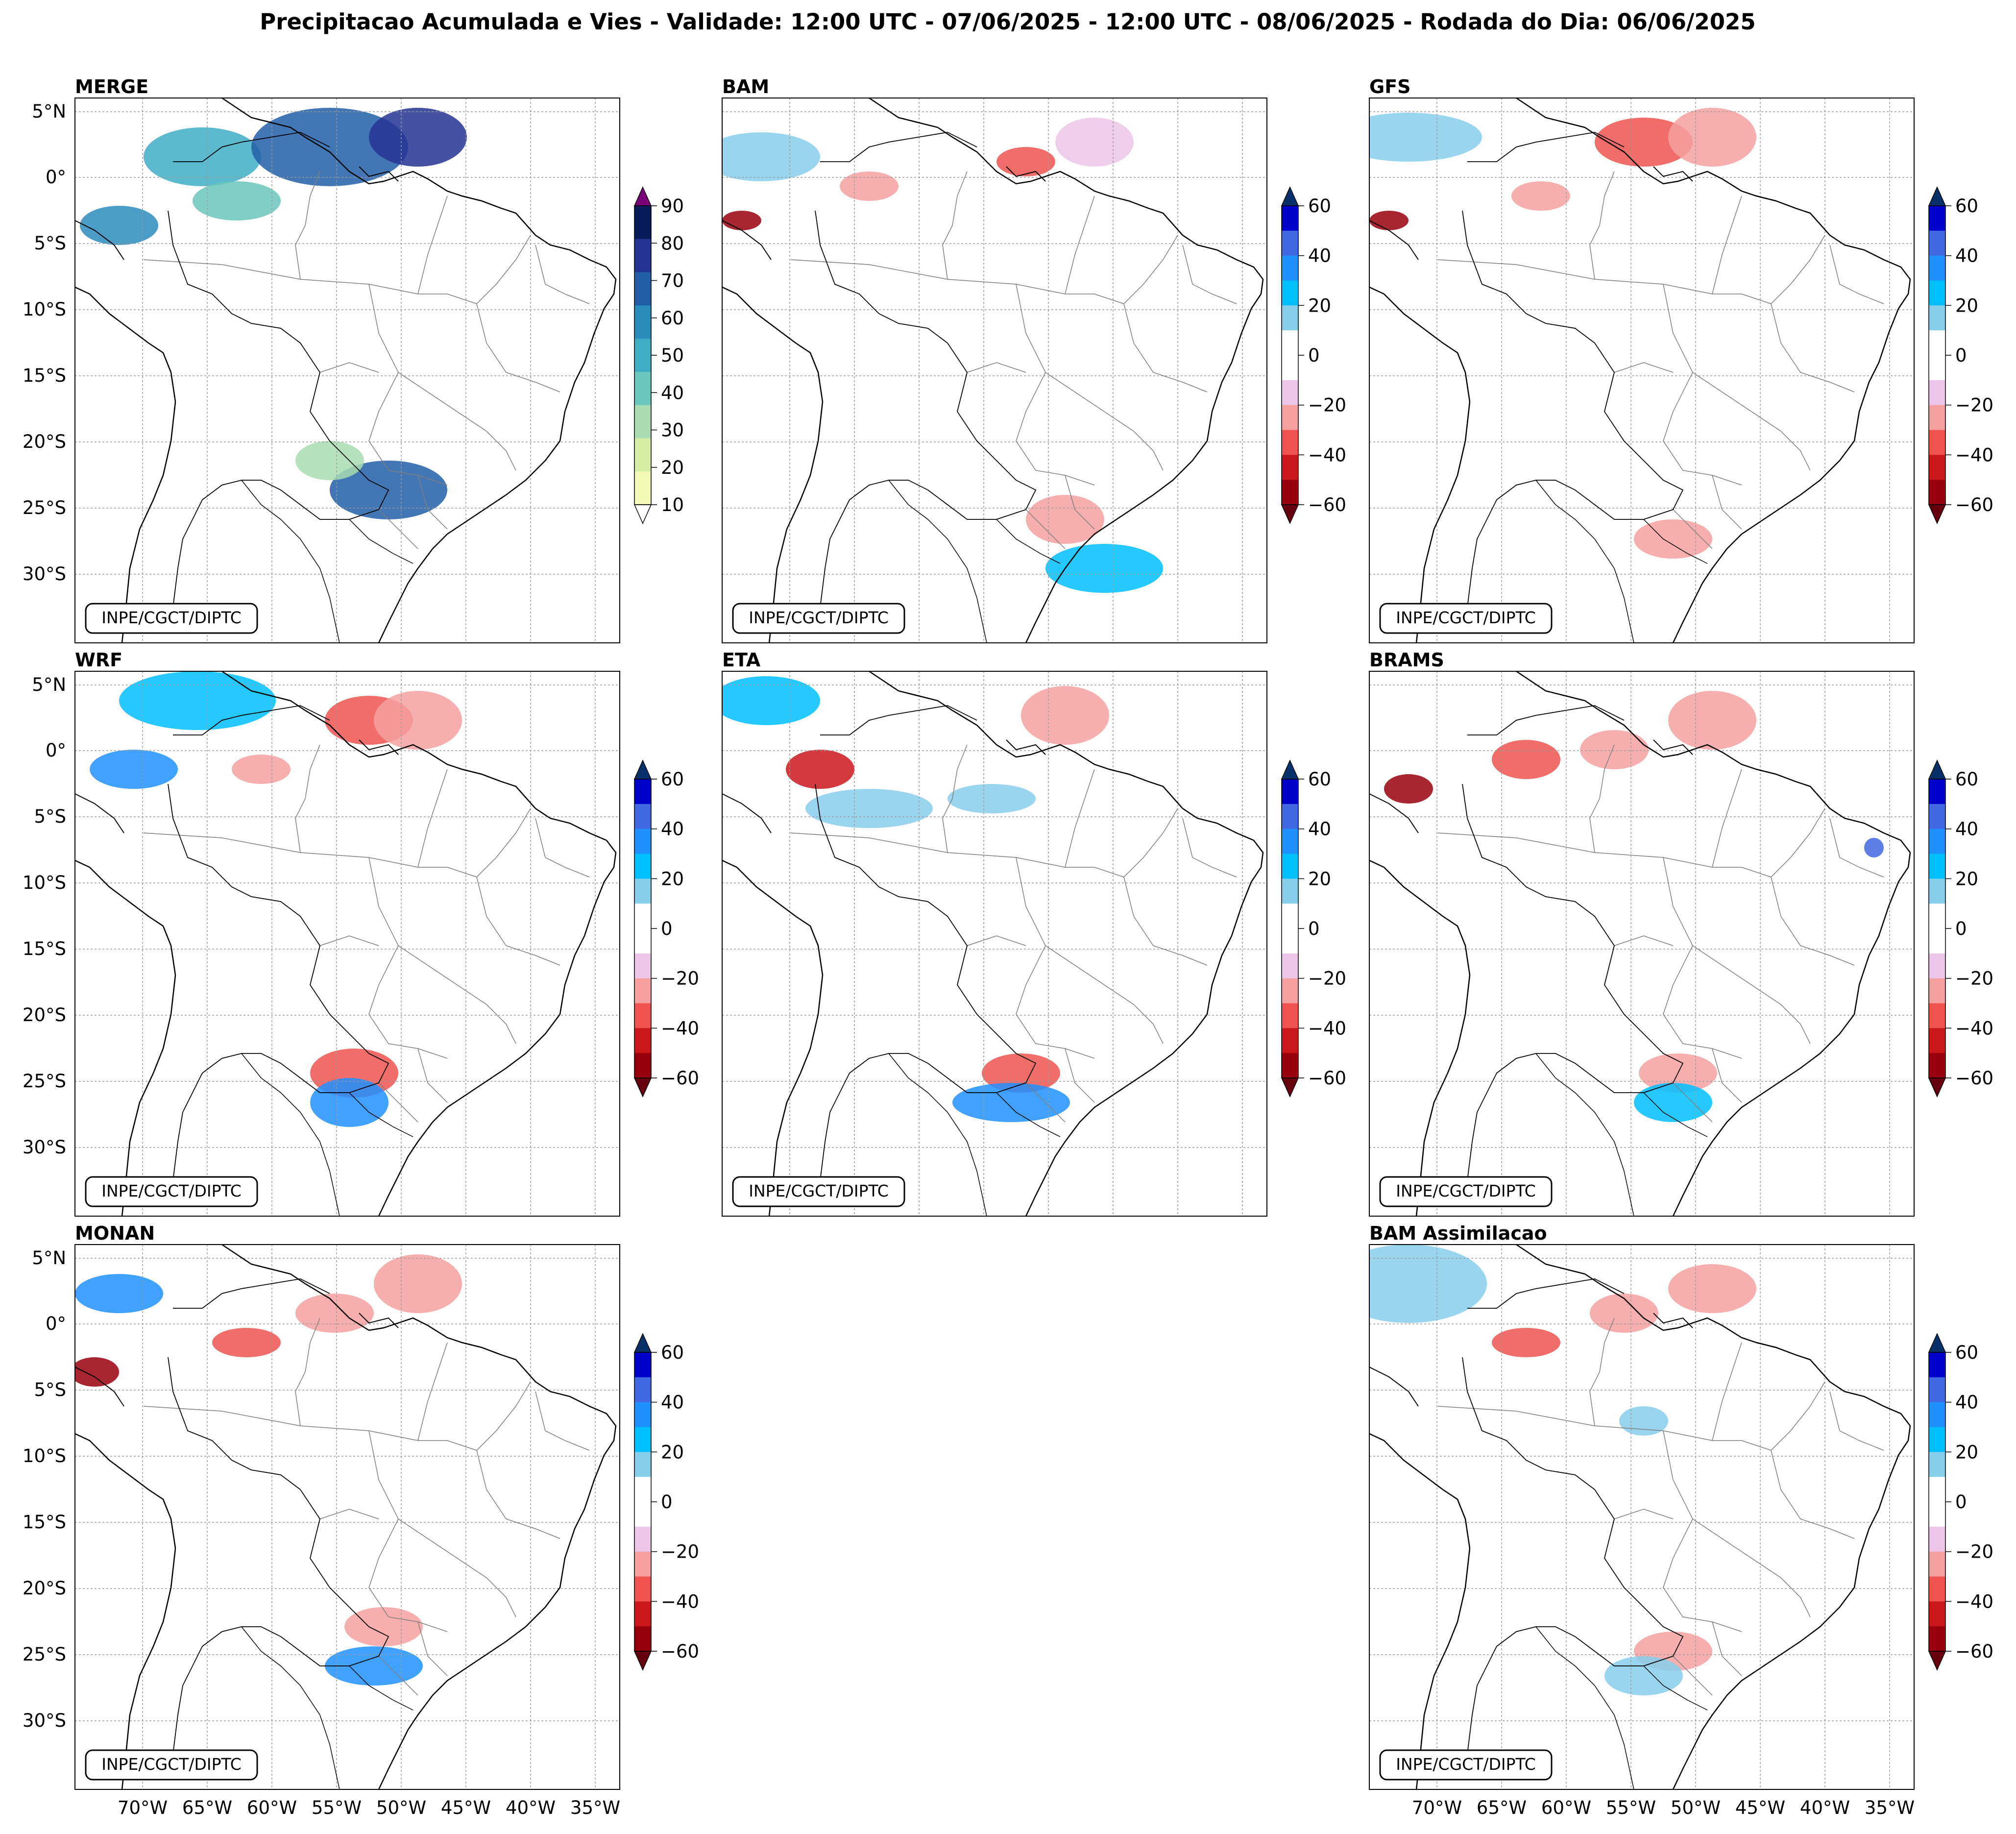 The image size is (2016, 1834). What do you see at coordinates (658, 355) in the screenshot?
I see `colorbar: 10 20 30 40 50 60 70 80 90` at bounding box center [658, 355].